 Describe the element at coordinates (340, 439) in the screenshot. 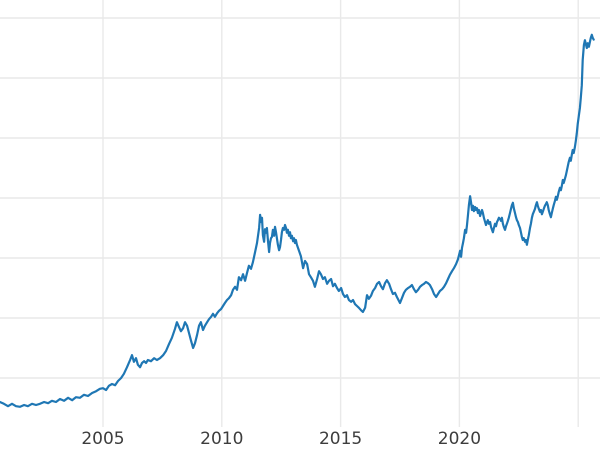

I see `x-tick-label: 2015` at that location.